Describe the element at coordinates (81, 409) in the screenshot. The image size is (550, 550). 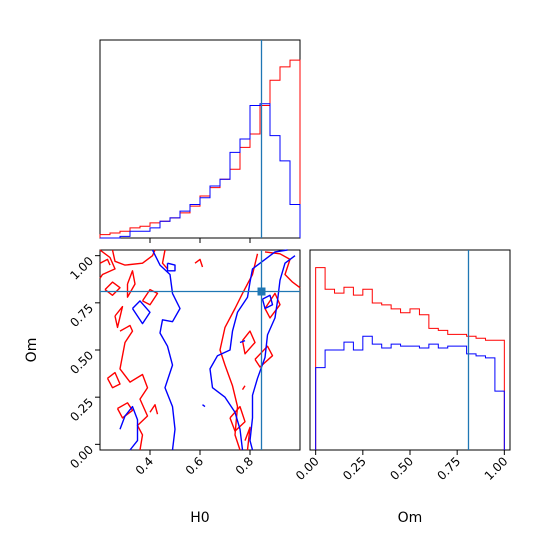
I see `y-tick-label: 0.25` at that location.